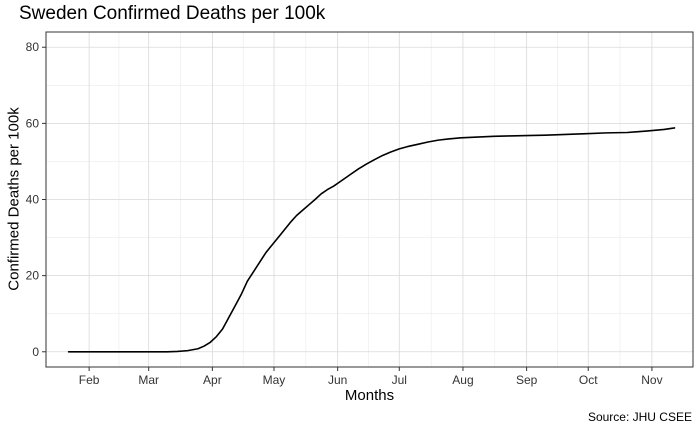 The image size is (700, 432). Describe the element at coordinates (527, 380) in the screenshot. I see `x-tick-label: Sep` at that location.